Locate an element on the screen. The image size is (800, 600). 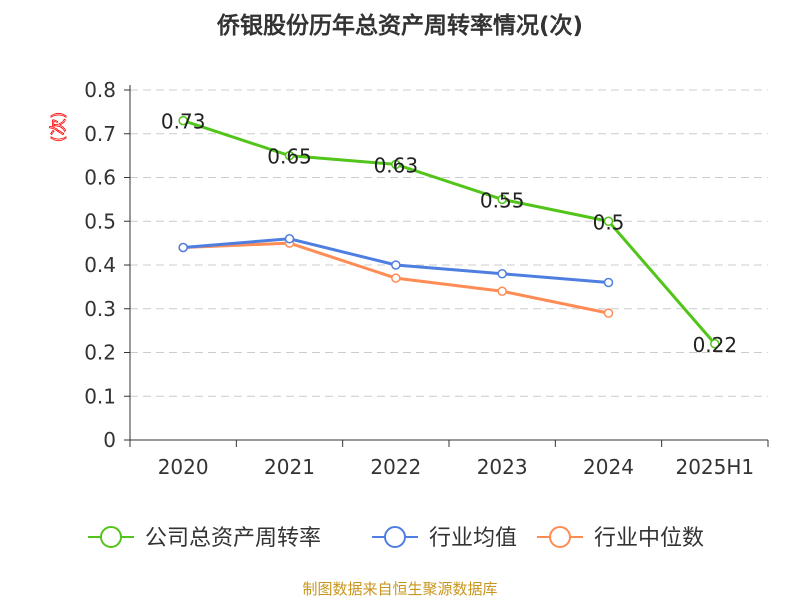
data-label: 0.63 is located at coordinates (396, 165).